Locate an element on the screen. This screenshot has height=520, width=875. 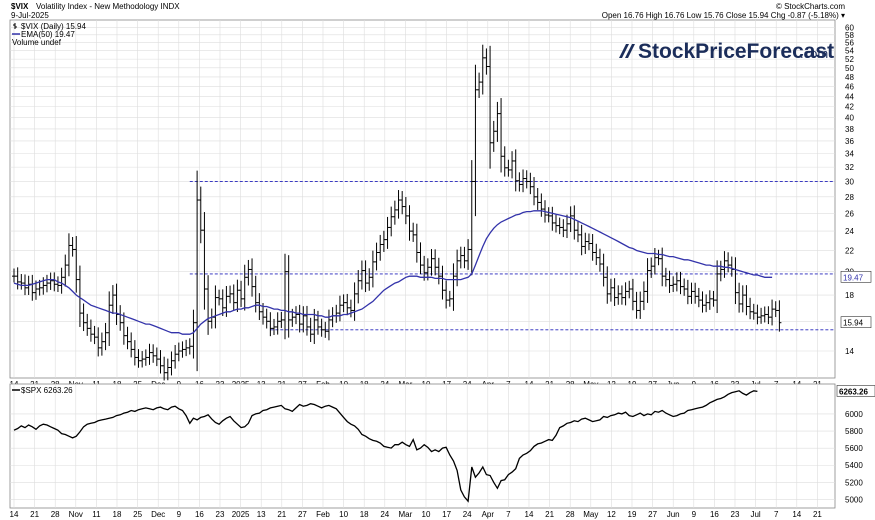
vix-y-tick-label: 32 is located at coordinates (849, 167).